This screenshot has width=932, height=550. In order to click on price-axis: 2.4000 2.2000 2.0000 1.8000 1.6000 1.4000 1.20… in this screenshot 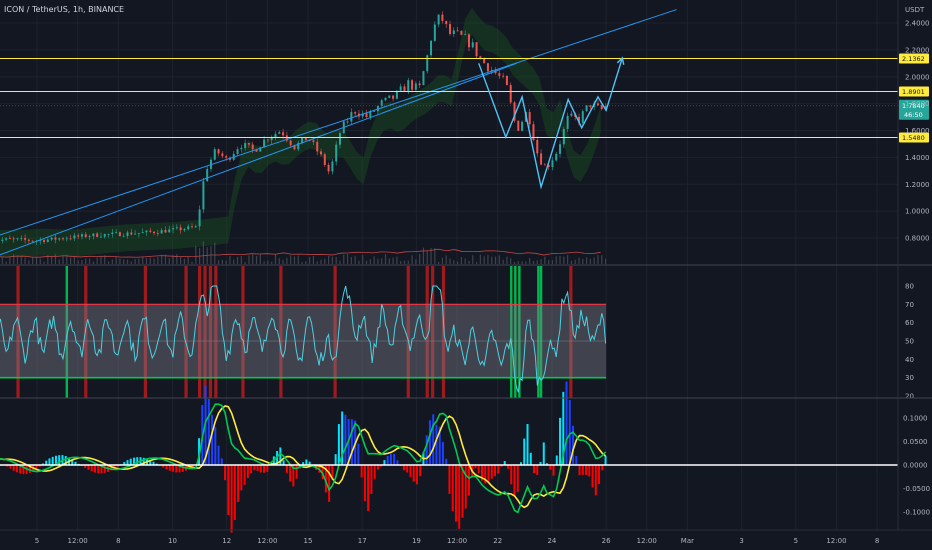, I will do `click(917, 131)`.